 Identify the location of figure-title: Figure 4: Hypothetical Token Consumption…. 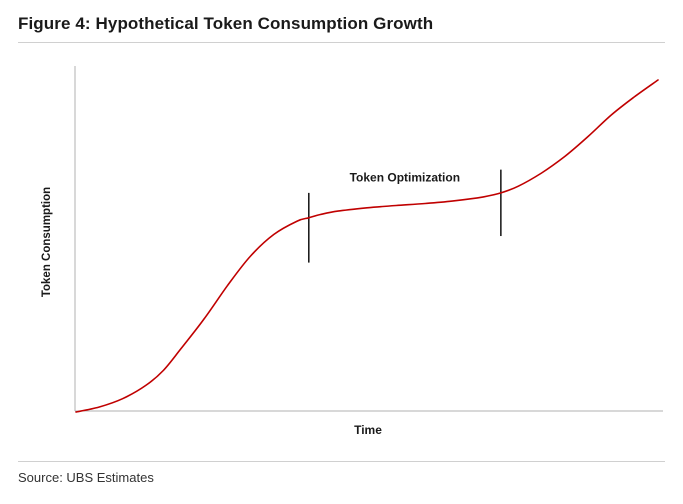
(226, 23).